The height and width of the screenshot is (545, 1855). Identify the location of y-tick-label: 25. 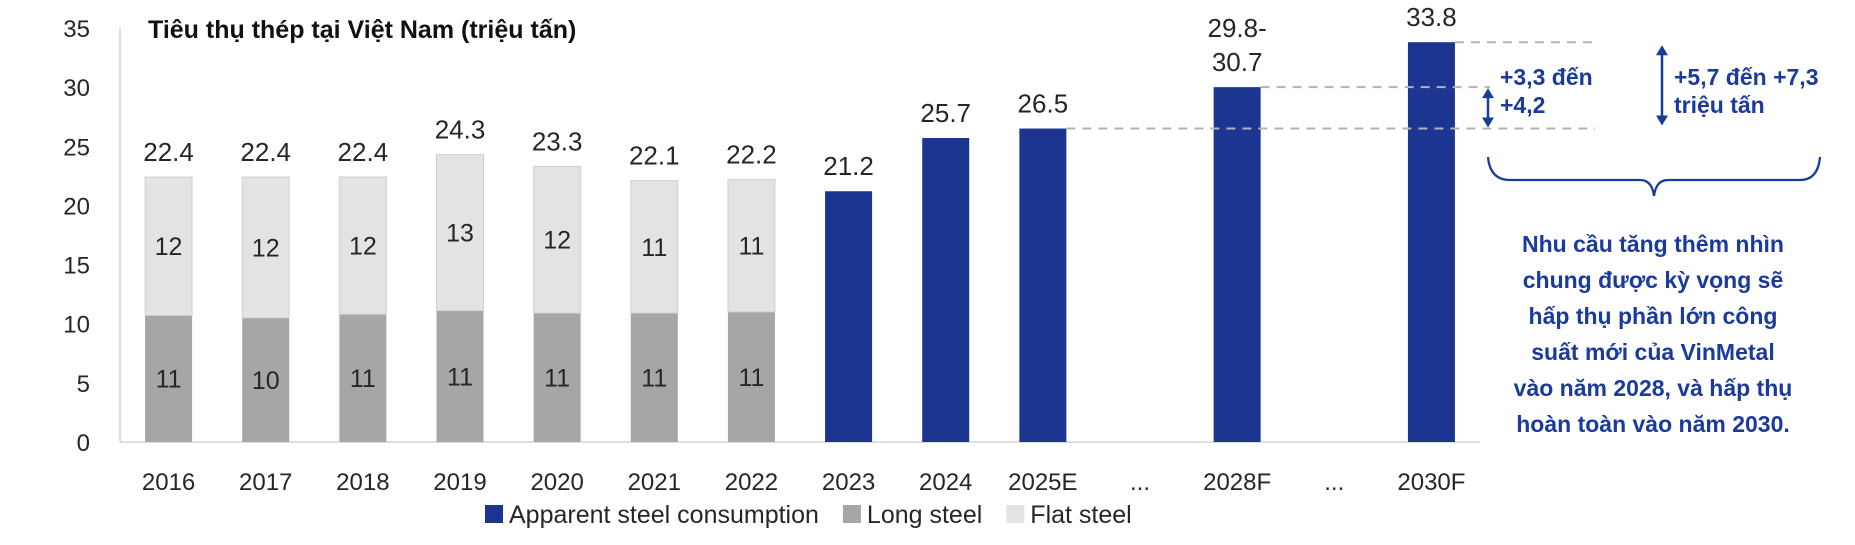
(76, 147).